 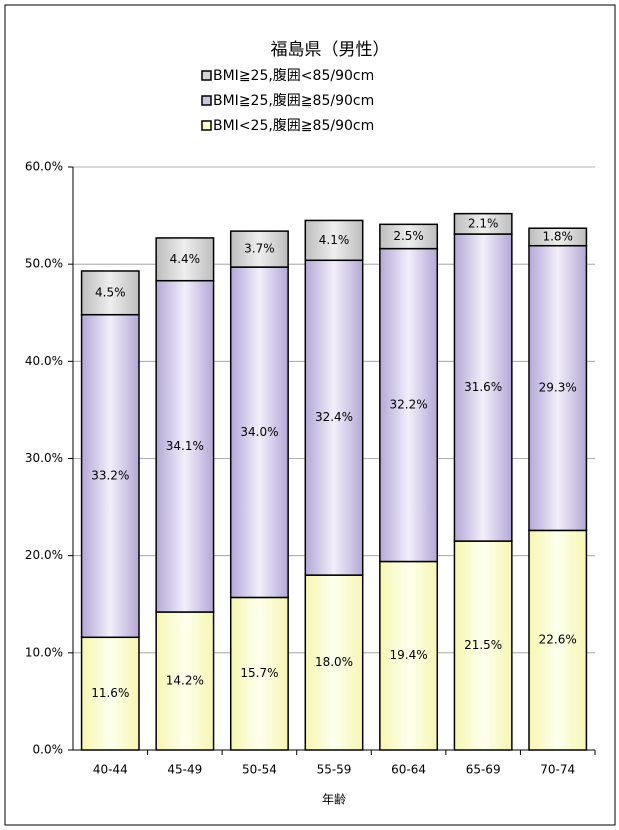 I want to click on value-label: 3.7%, so click(x=259, y=249).